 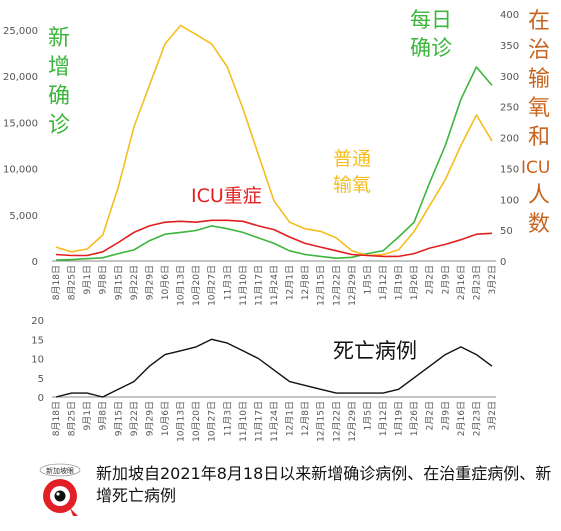 I want to click on deaths-title: 死亡病例, so click(x=375, y=351).